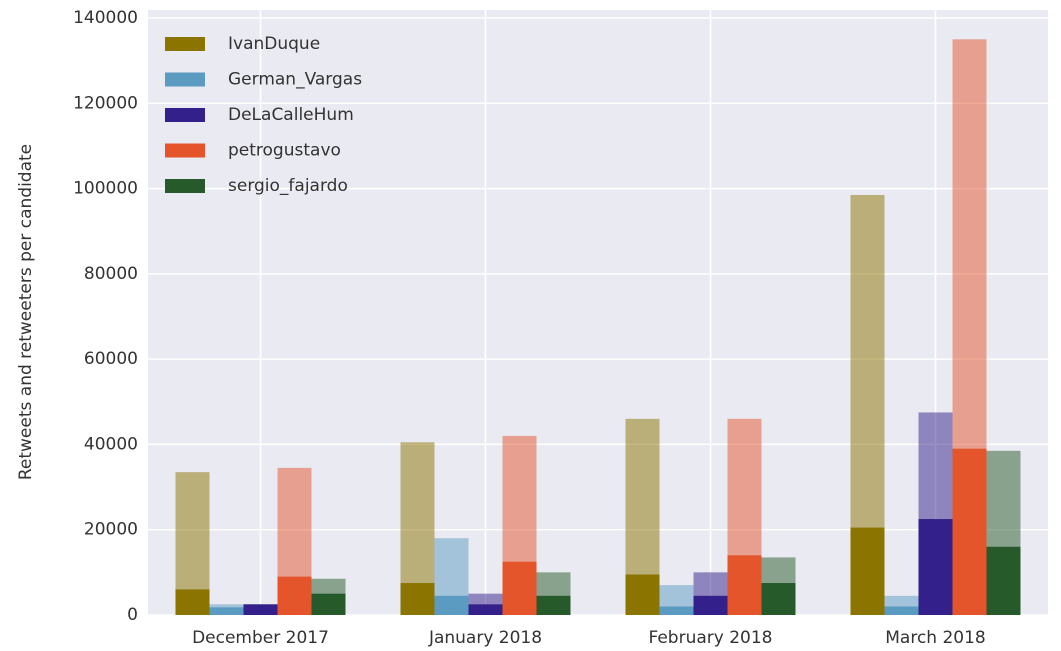  I want to click on y-tick-label: 80000, so click(111, 274).